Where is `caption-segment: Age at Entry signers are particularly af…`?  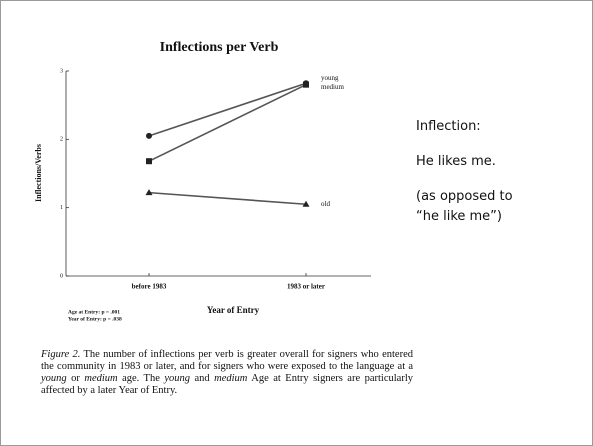
caption-segment: Age at Entry signers are particularly af… is located at coordinates (227, 384).